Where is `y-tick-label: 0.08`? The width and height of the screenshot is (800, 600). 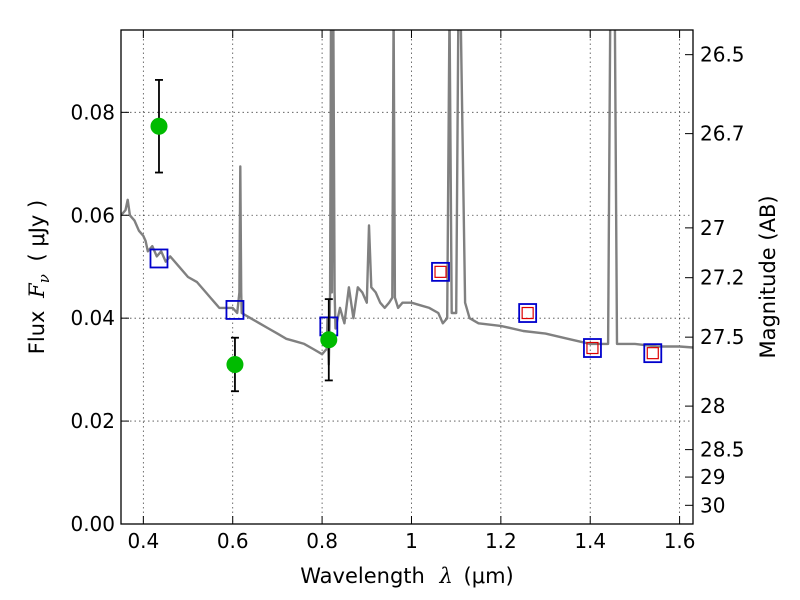
y-tick-label: 0.08 is located at coordinates (92, 112).